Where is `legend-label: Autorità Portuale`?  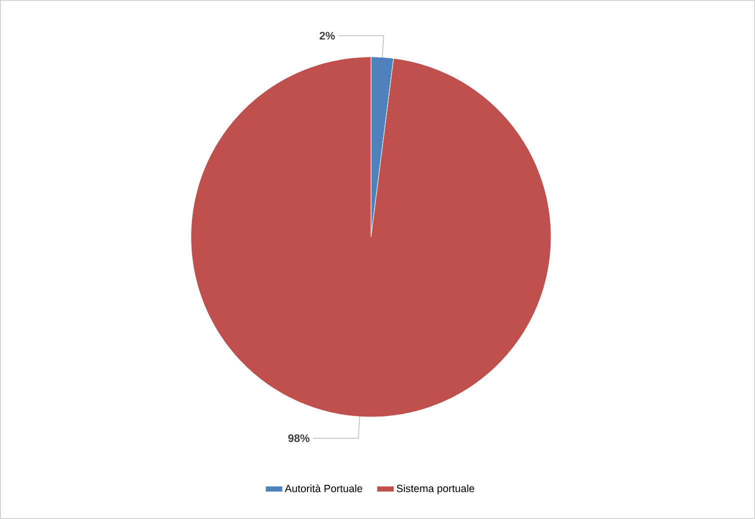
legend-label: Autorità Portuale is located at coordinates (323, 488).